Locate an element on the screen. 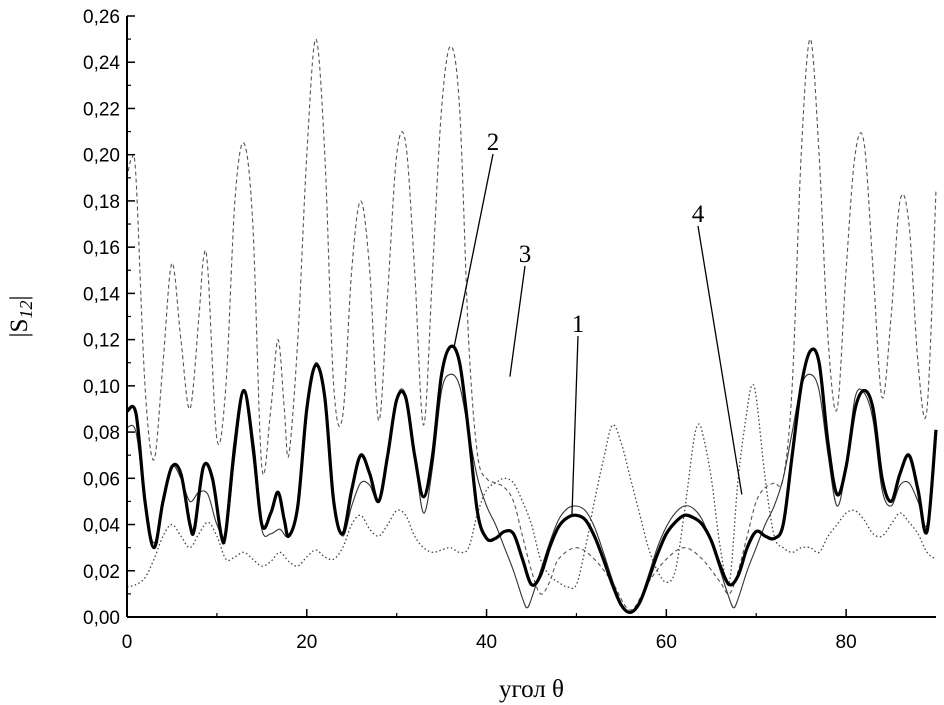 The image size is (944, 705). y-tick-label: 0,20 is located at coordinates (101, 156).